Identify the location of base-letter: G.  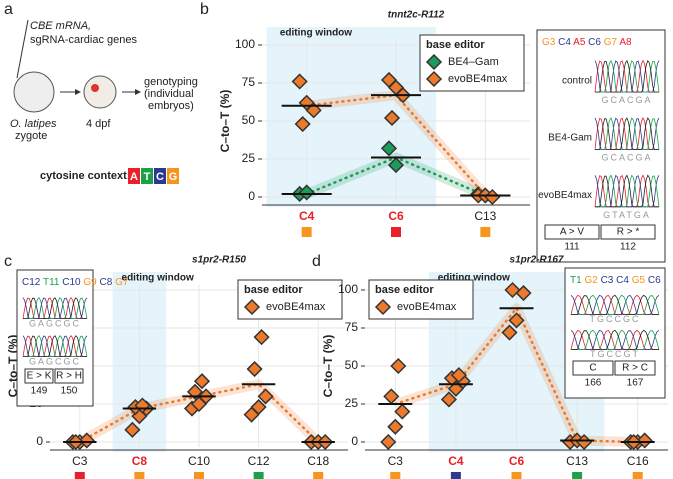
(173, 177).